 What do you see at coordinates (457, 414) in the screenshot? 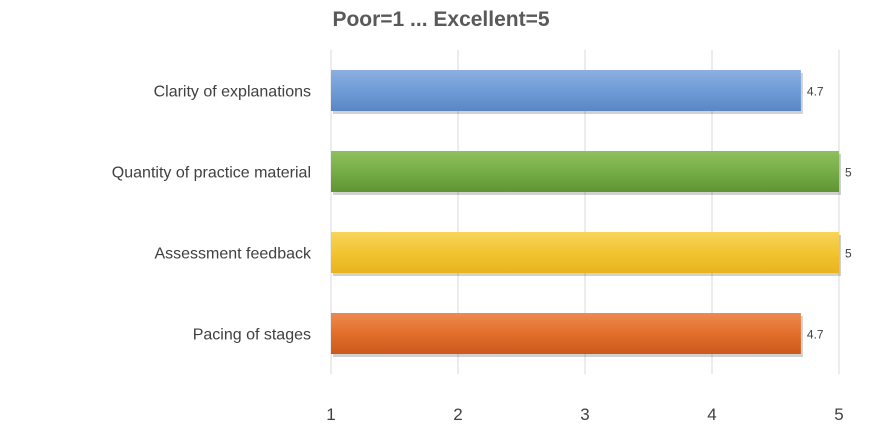
I see `x-tick-label: 2` at bounding box center [457, 414].